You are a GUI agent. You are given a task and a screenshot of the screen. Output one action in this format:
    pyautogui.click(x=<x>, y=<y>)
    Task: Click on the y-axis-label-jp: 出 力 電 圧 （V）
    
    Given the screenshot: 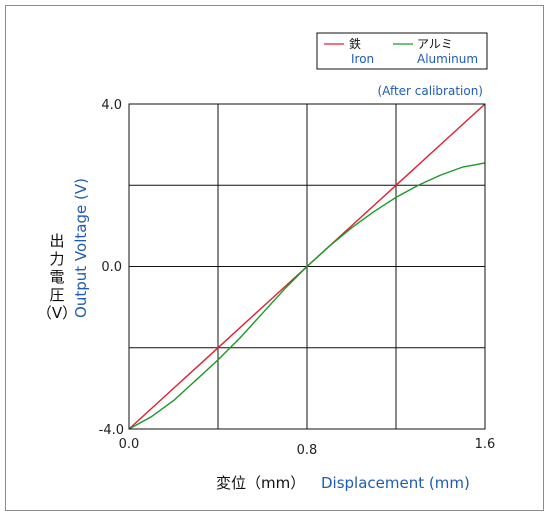 What is the action you would take?
    pyautogui.click(x=57, y=277)
    